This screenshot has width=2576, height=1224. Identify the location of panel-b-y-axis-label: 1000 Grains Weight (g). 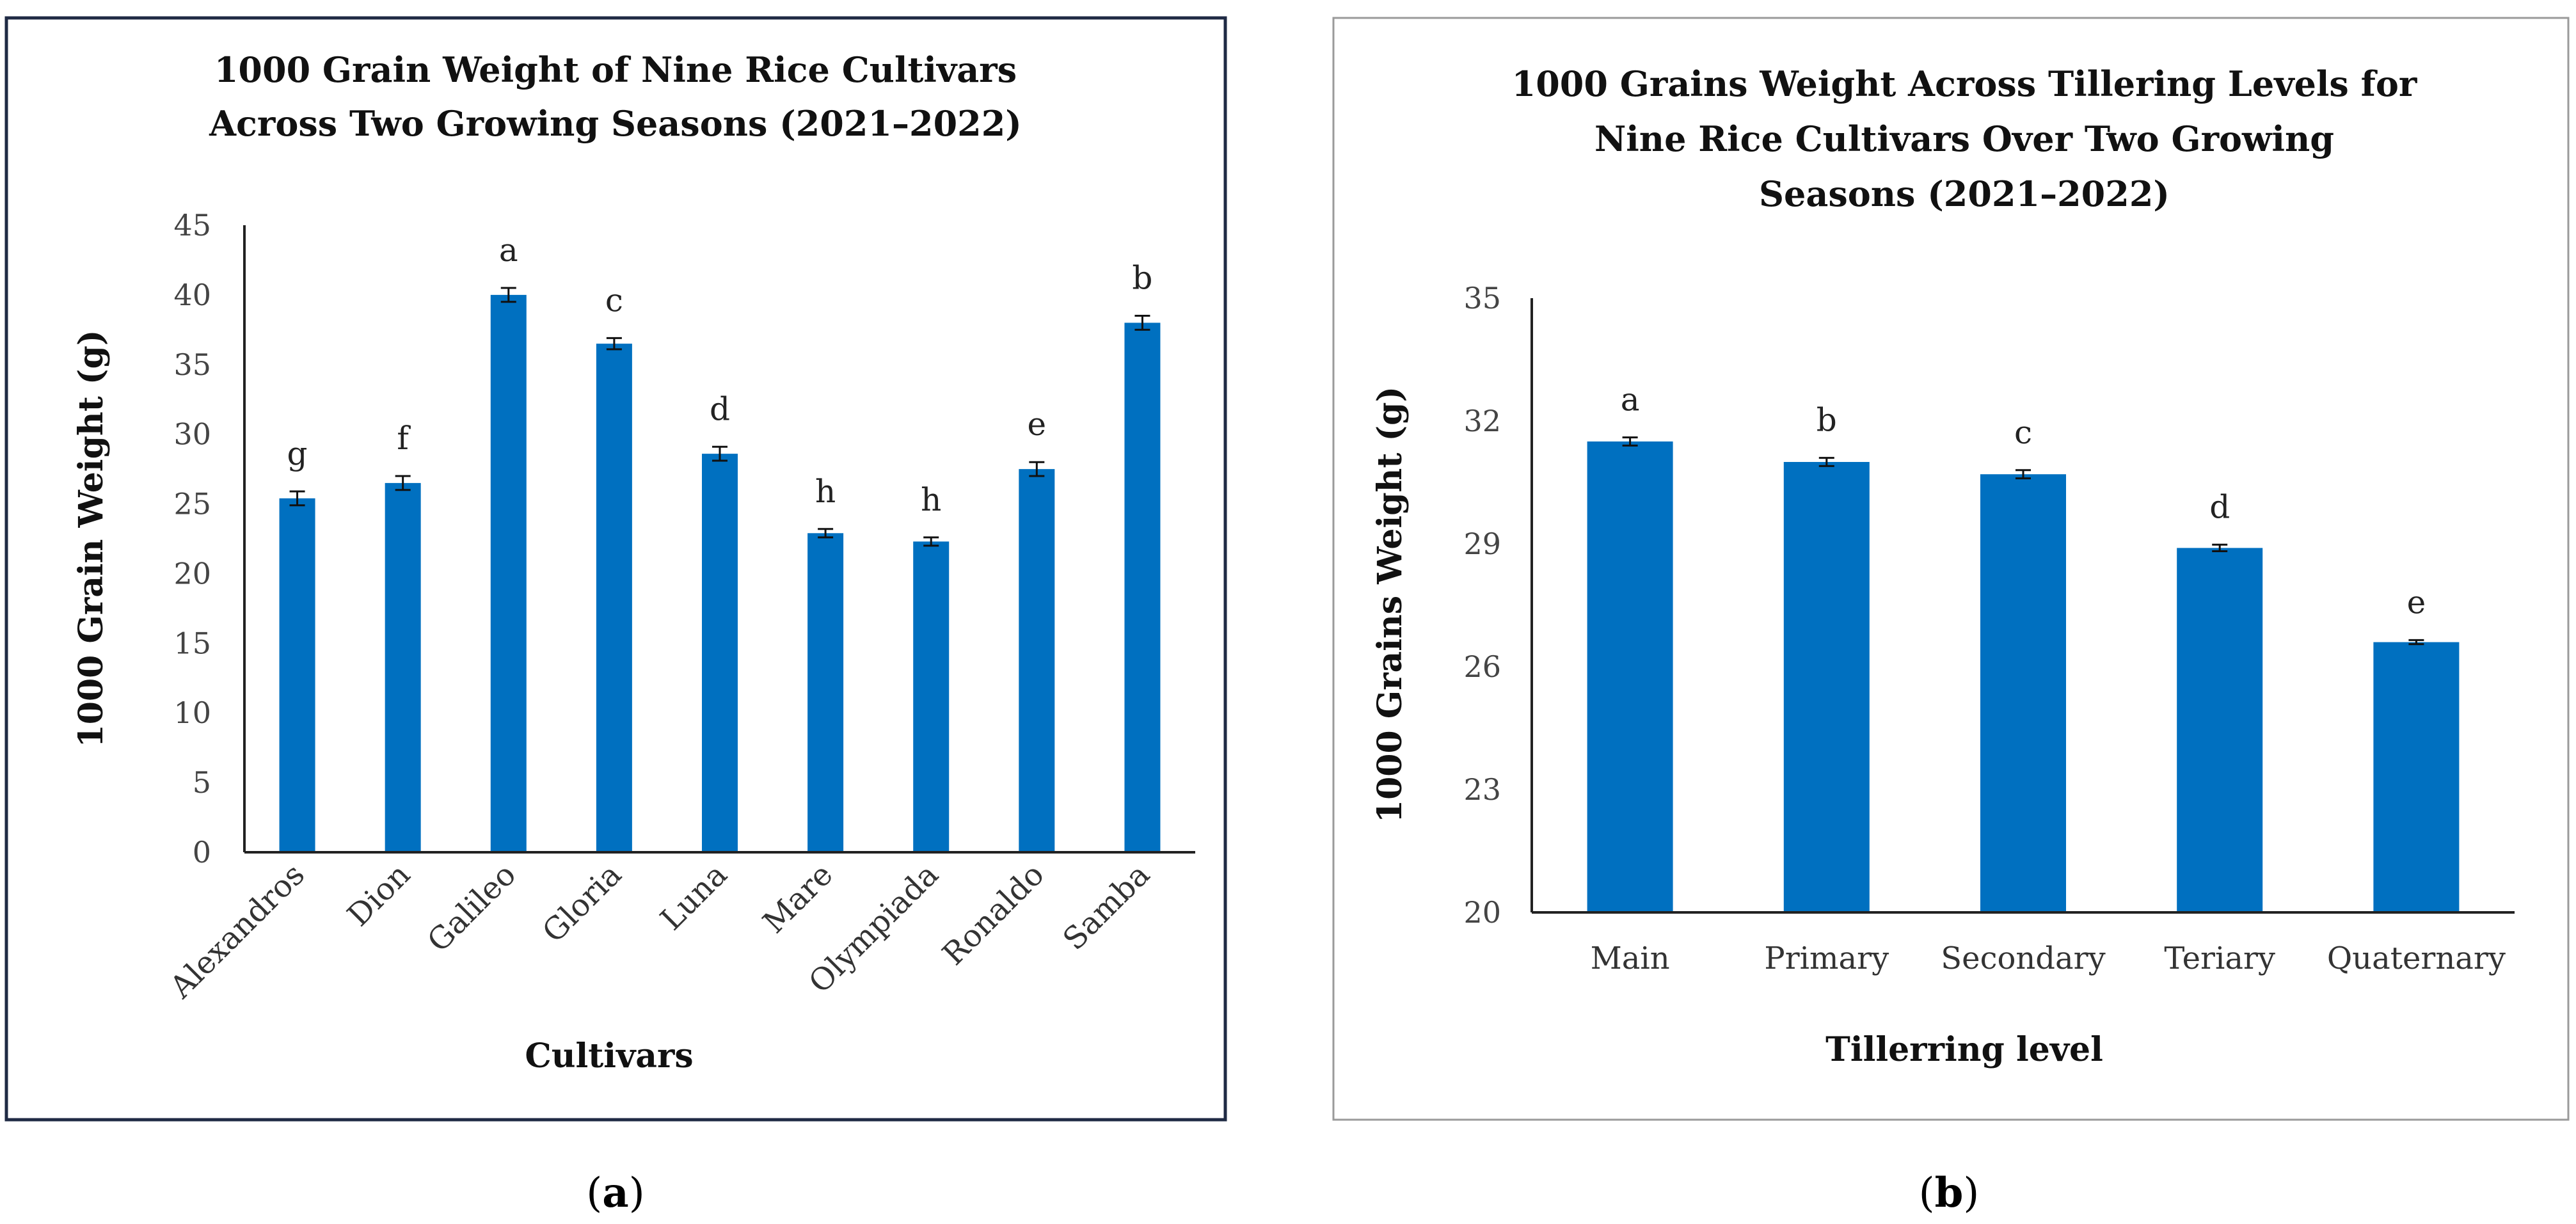
(1391, 604).